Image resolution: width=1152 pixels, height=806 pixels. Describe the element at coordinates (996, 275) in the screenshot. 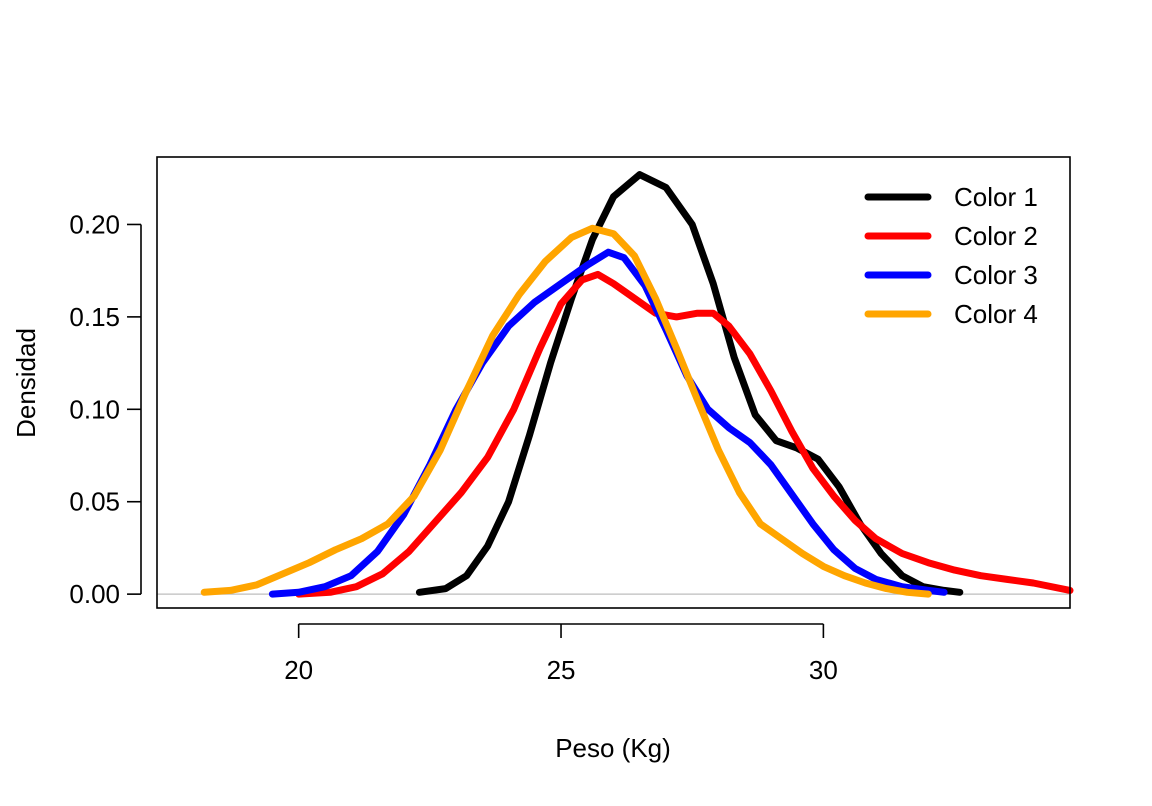

I see `legend-label-3: Color 3` at that location.